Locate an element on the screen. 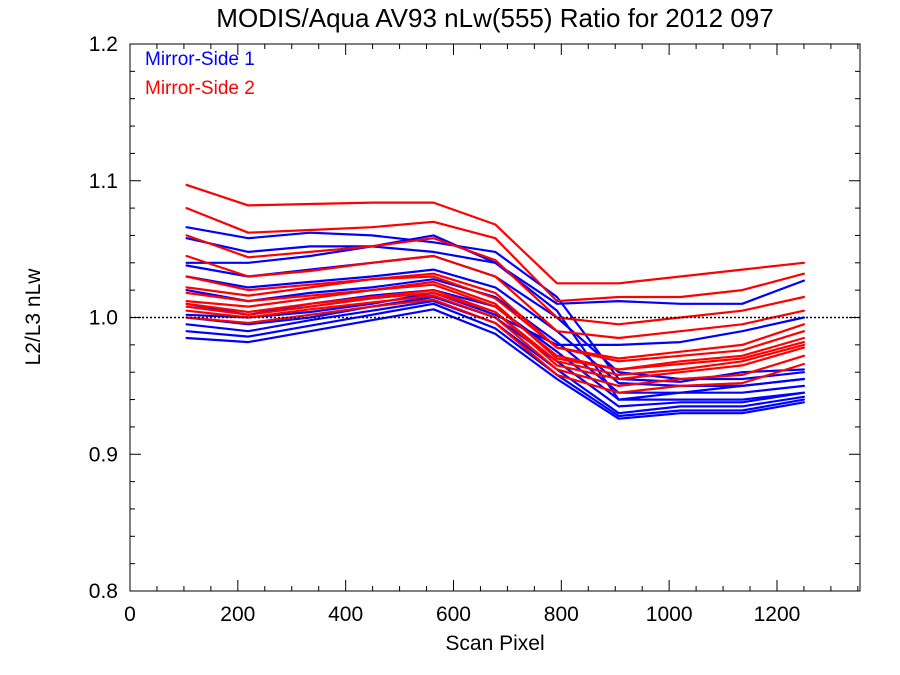 The height and width of the screenshot is (675, 900). x-tick-label: 200 is located at coordinates (237, 614).